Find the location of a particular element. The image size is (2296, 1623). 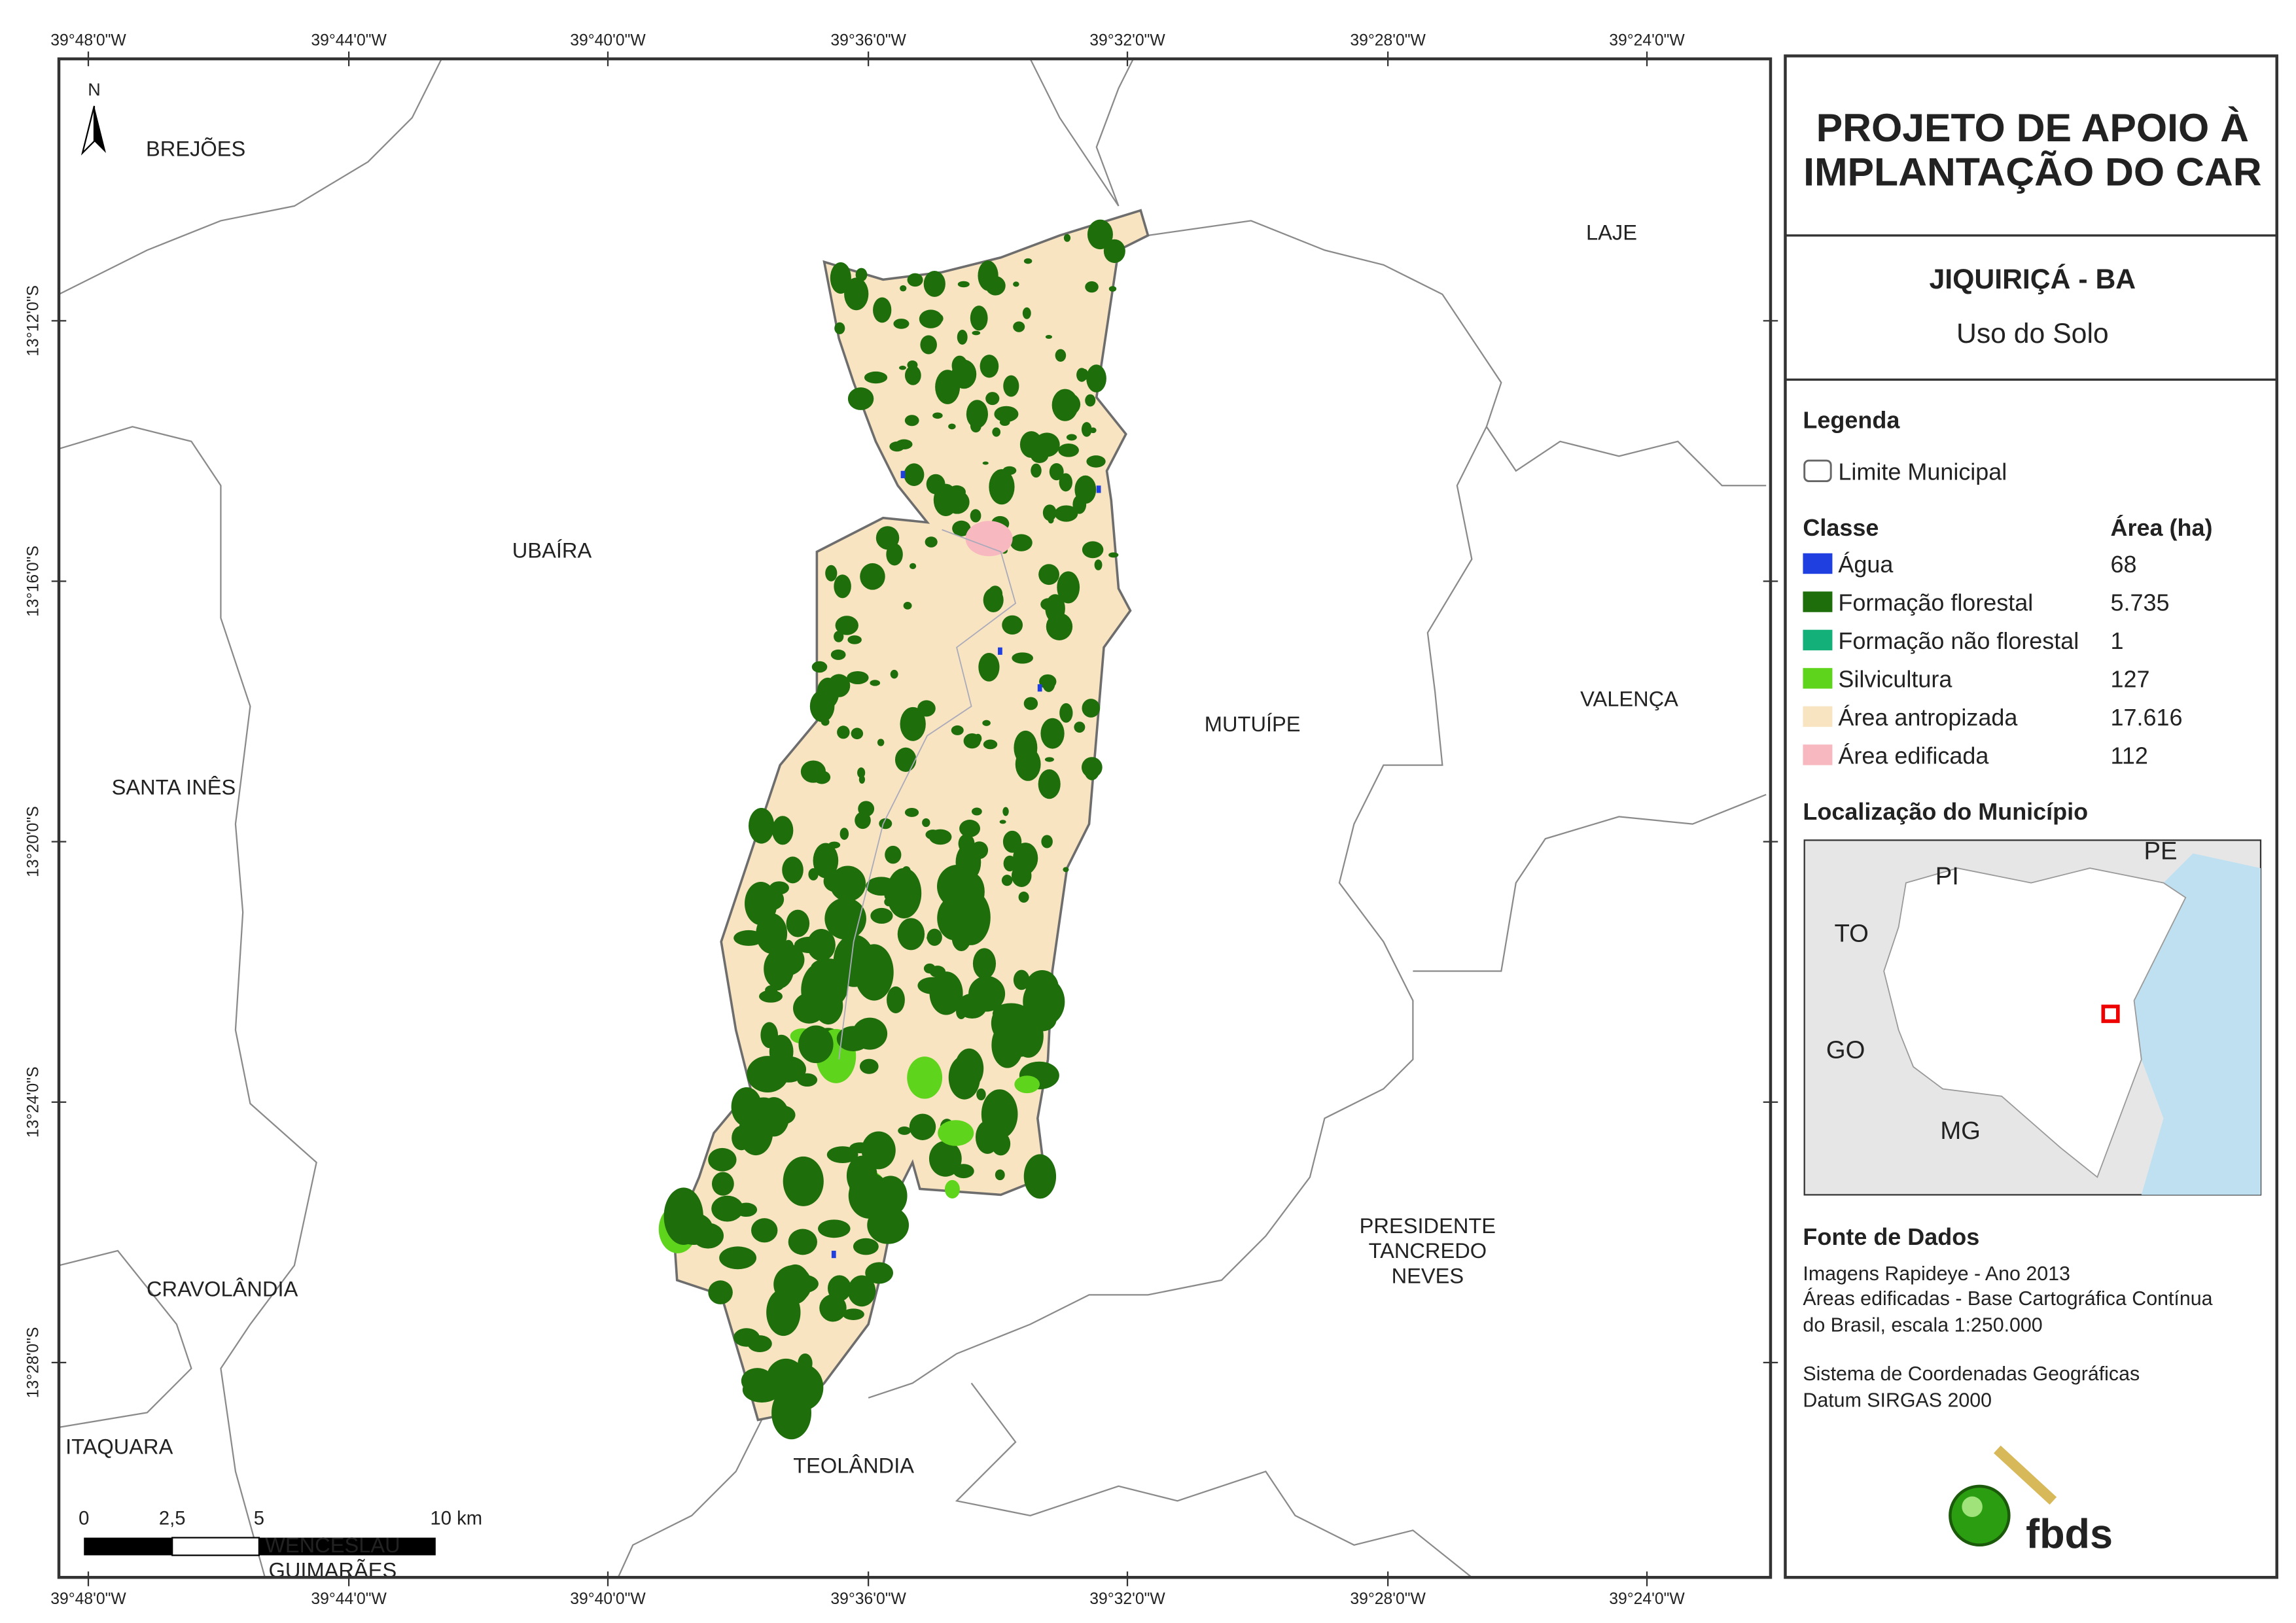

legend-label: Formação não florestal is located at coordinates (1959, 641).